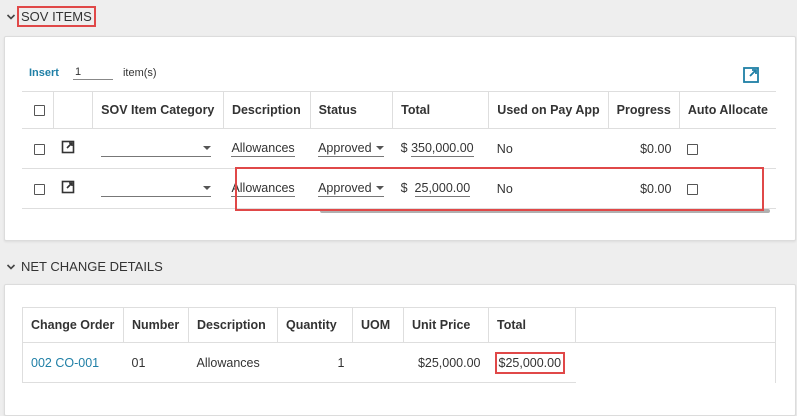 The image size is (797, 416). I want to click on total-value: $25,000.00, so click(530, 362).